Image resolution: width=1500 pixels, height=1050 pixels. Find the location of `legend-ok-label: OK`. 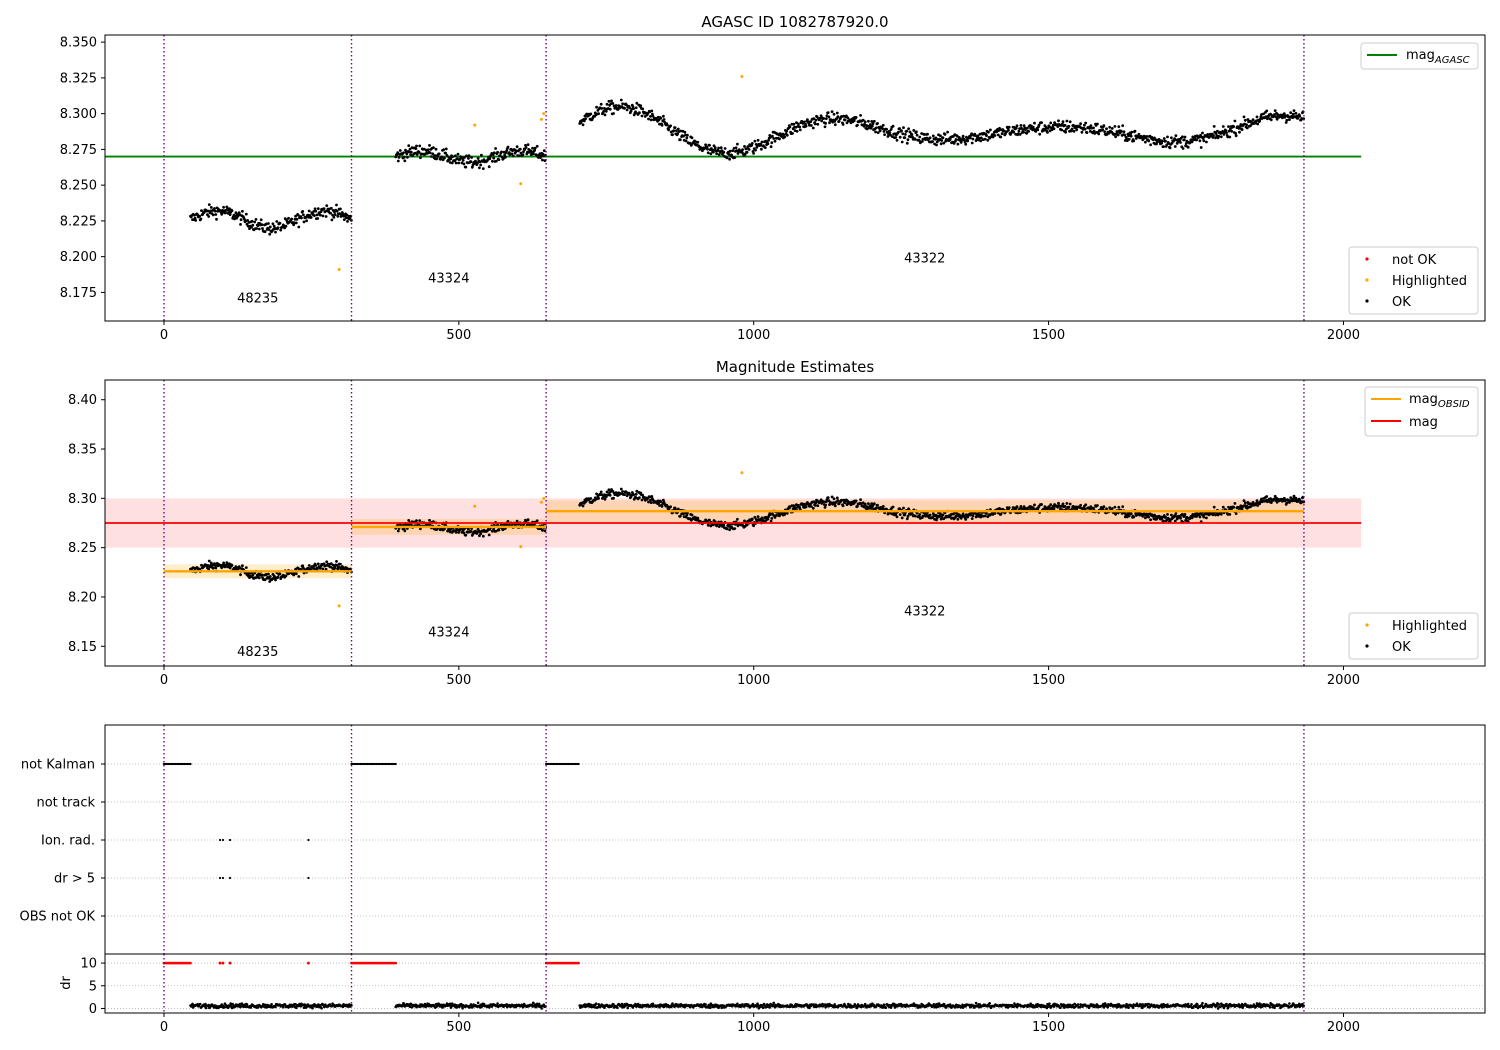

legend-ok-label: OK is located at coordinates (1401, 647).